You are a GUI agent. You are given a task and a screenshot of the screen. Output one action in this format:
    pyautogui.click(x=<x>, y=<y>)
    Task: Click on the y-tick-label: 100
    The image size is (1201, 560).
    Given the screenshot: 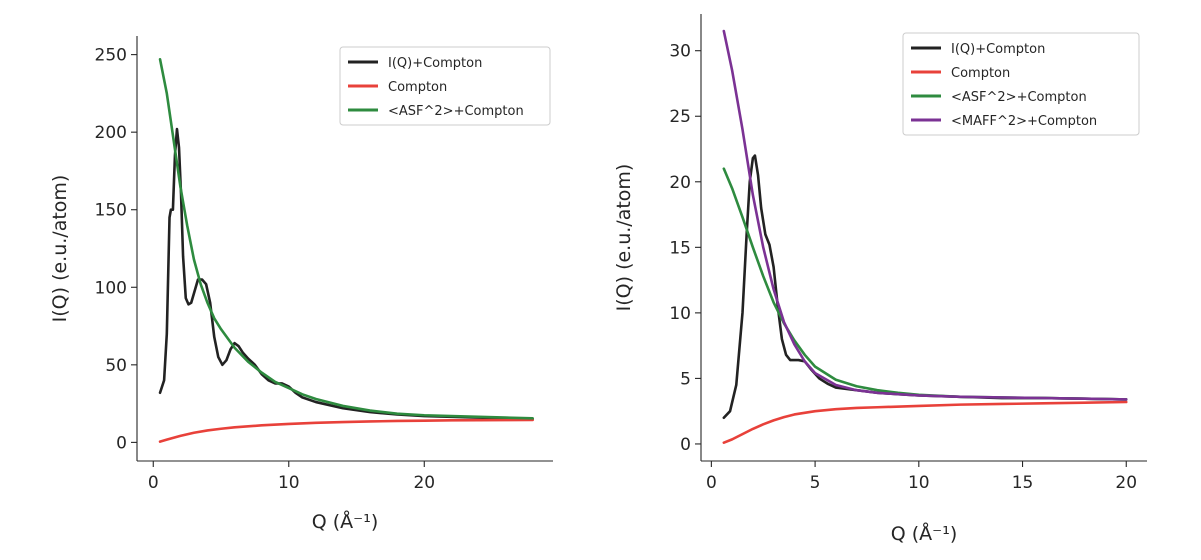 What is the action you would take?
    pyautogui.click(x=111, y=288)
    